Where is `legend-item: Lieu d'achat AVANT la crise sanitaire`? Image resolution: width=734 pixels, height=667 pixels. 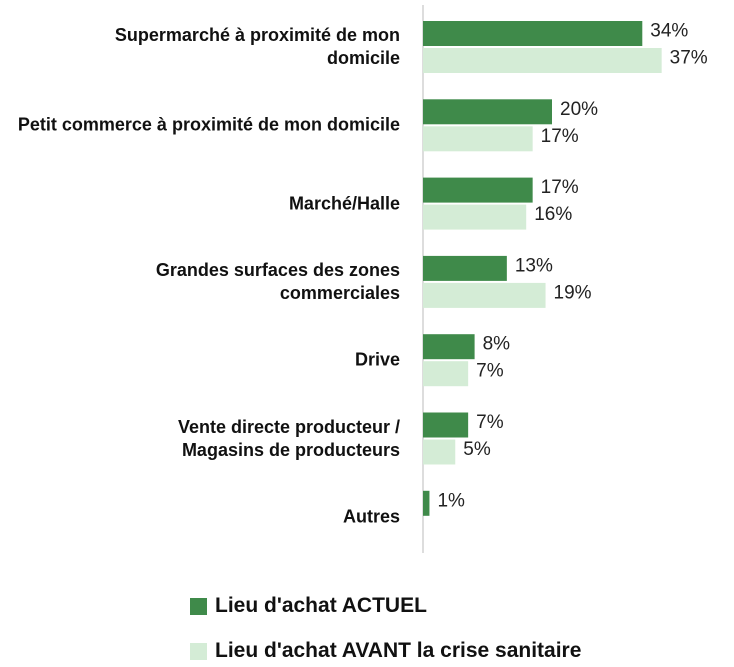
legend-item: Lieu d'achat AVANT la crise sanitaire is located at coordinates (385, 651).